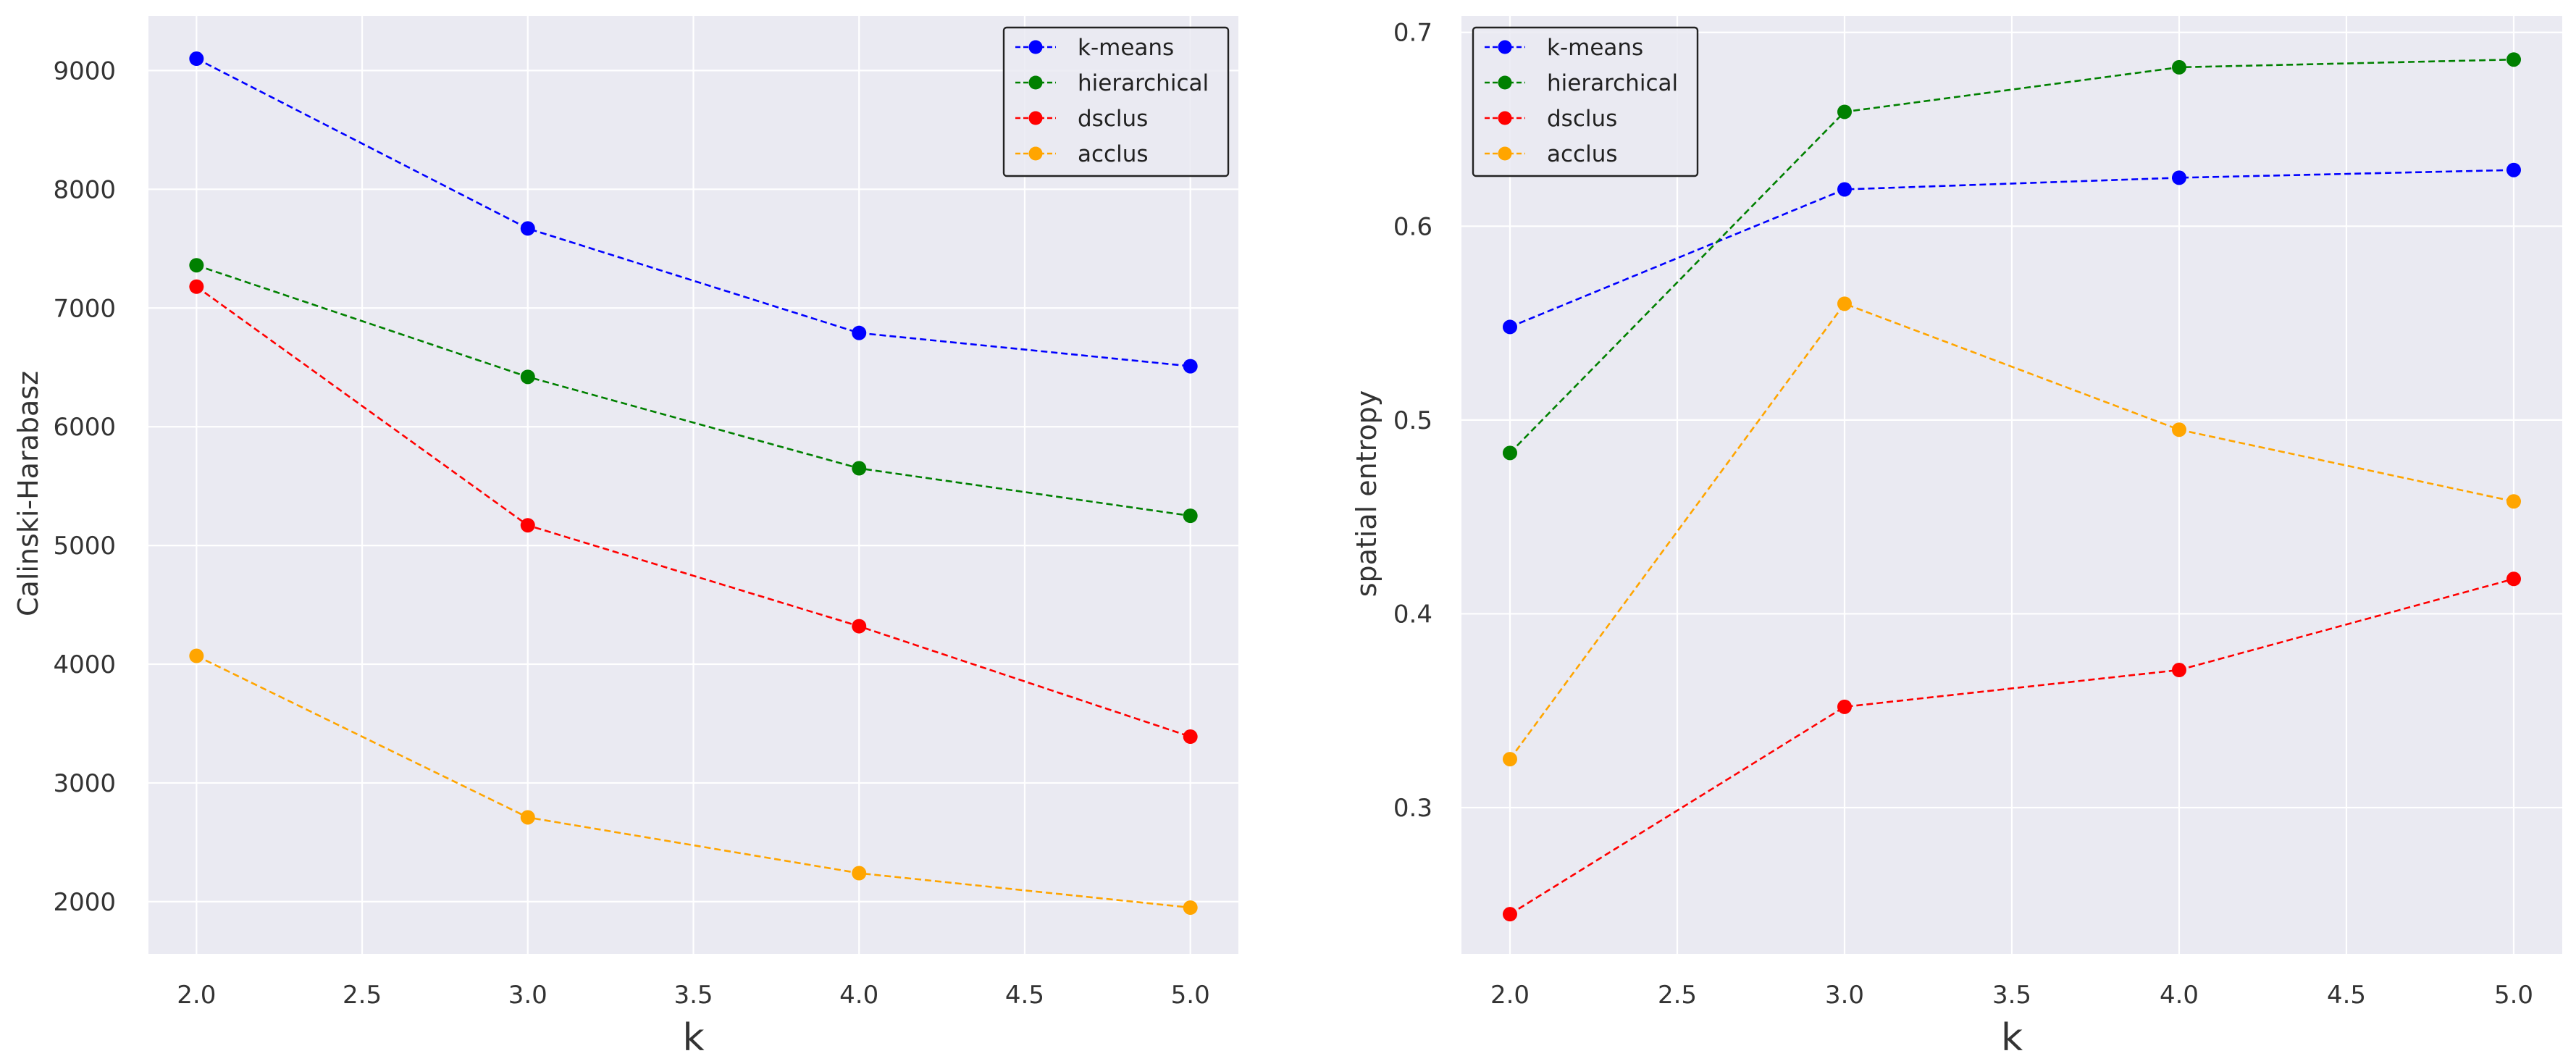  I want to click on y-tick-label: 0.3, so click(1412, 809).